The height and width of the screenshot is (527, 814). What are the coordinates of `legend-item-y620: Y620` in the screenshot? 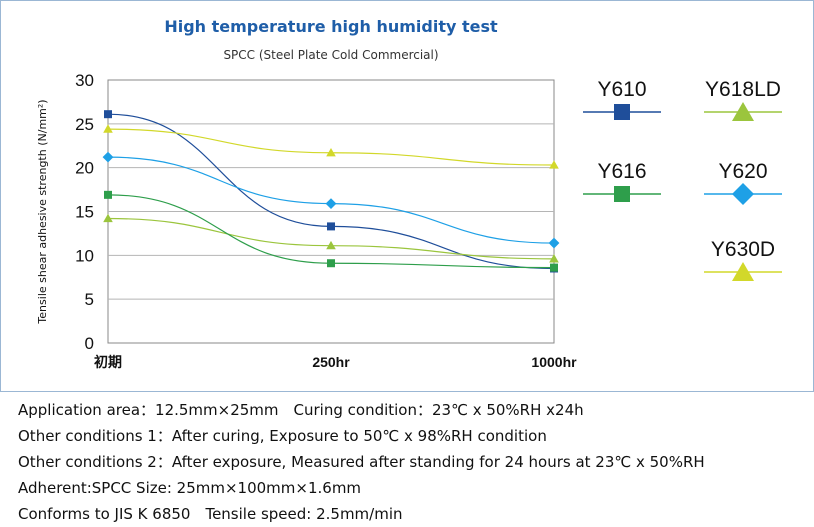 It's located at (743, 190).